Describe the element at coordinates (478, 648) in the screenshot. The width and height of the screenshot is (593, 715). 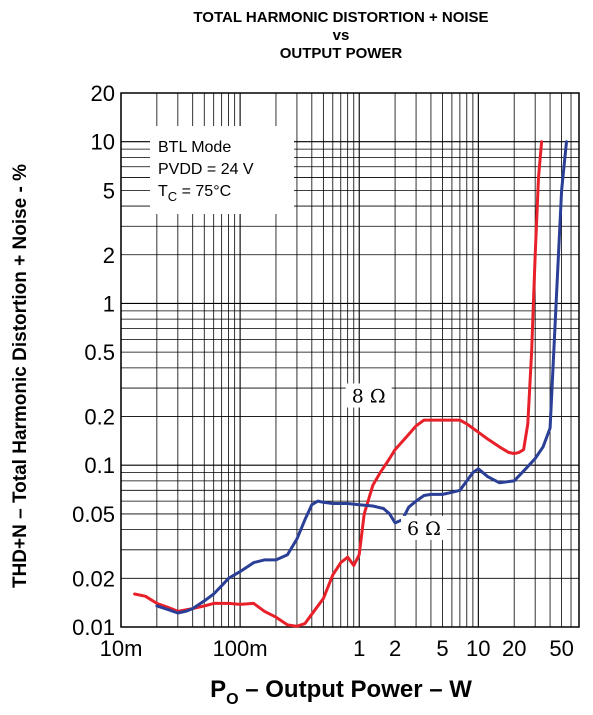
I see `x-tick-label: 10` at that location.